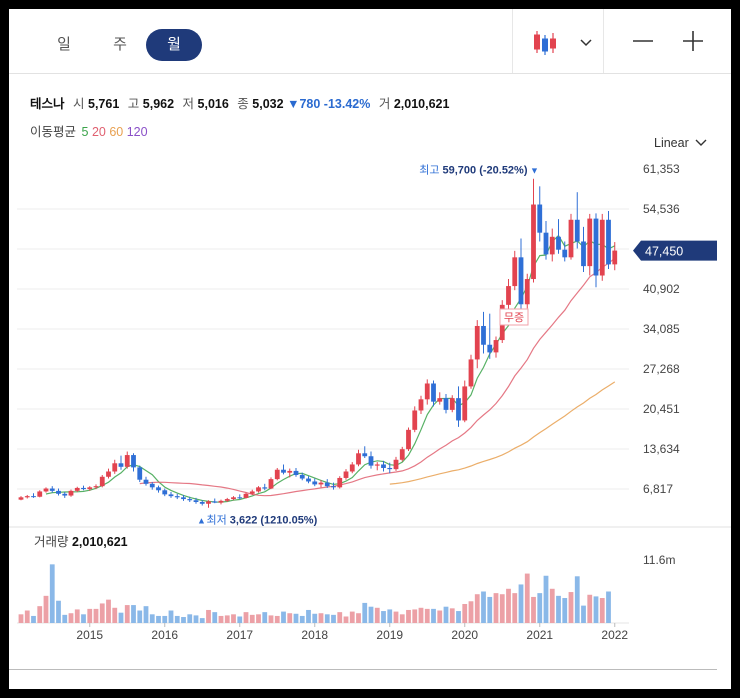  Describe the element at coordinates (137, 132) in the screenshot. I see `ma-120-label: 120` at that location.